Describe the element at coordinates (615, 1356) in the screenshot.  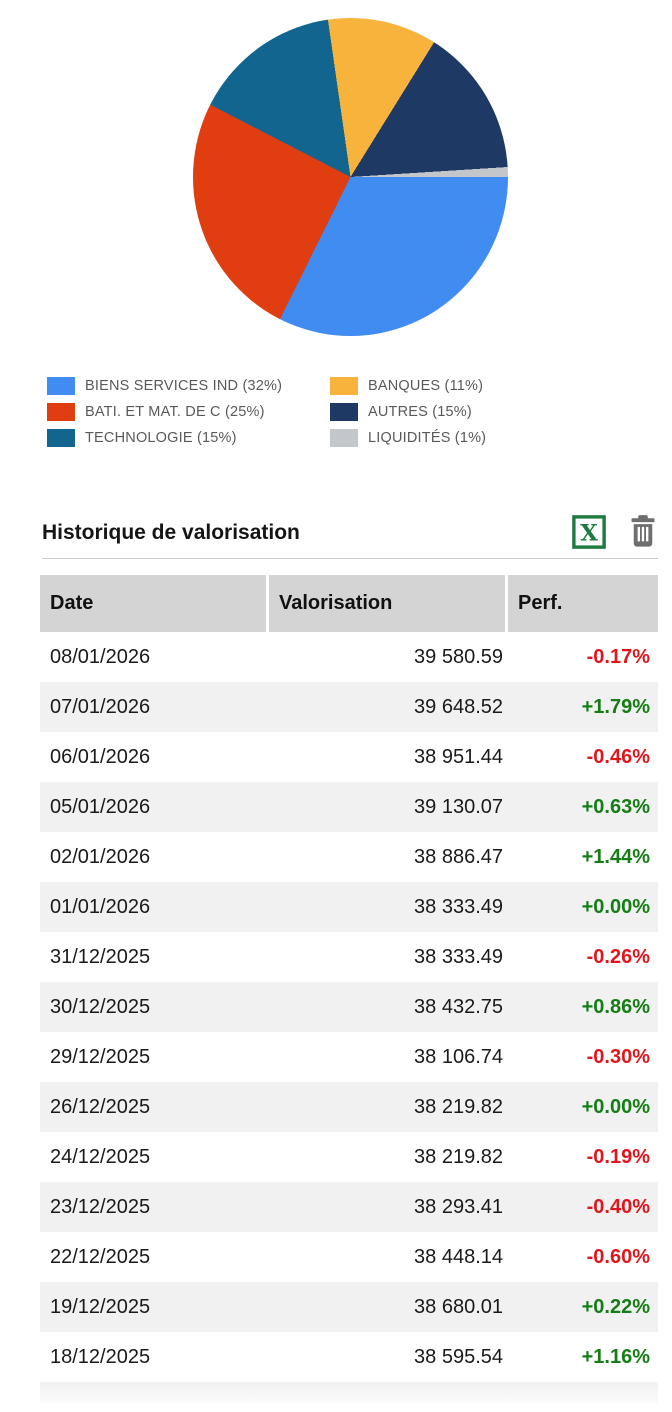
I see `cell-perf: +1.16%` at that location.